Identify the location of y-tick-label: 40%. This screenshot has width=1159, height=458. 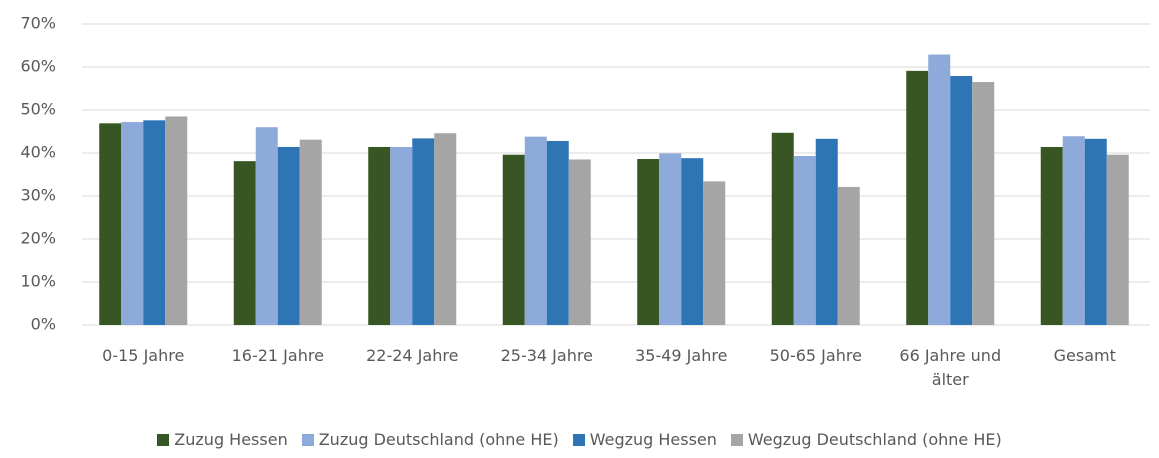
(38, 152).